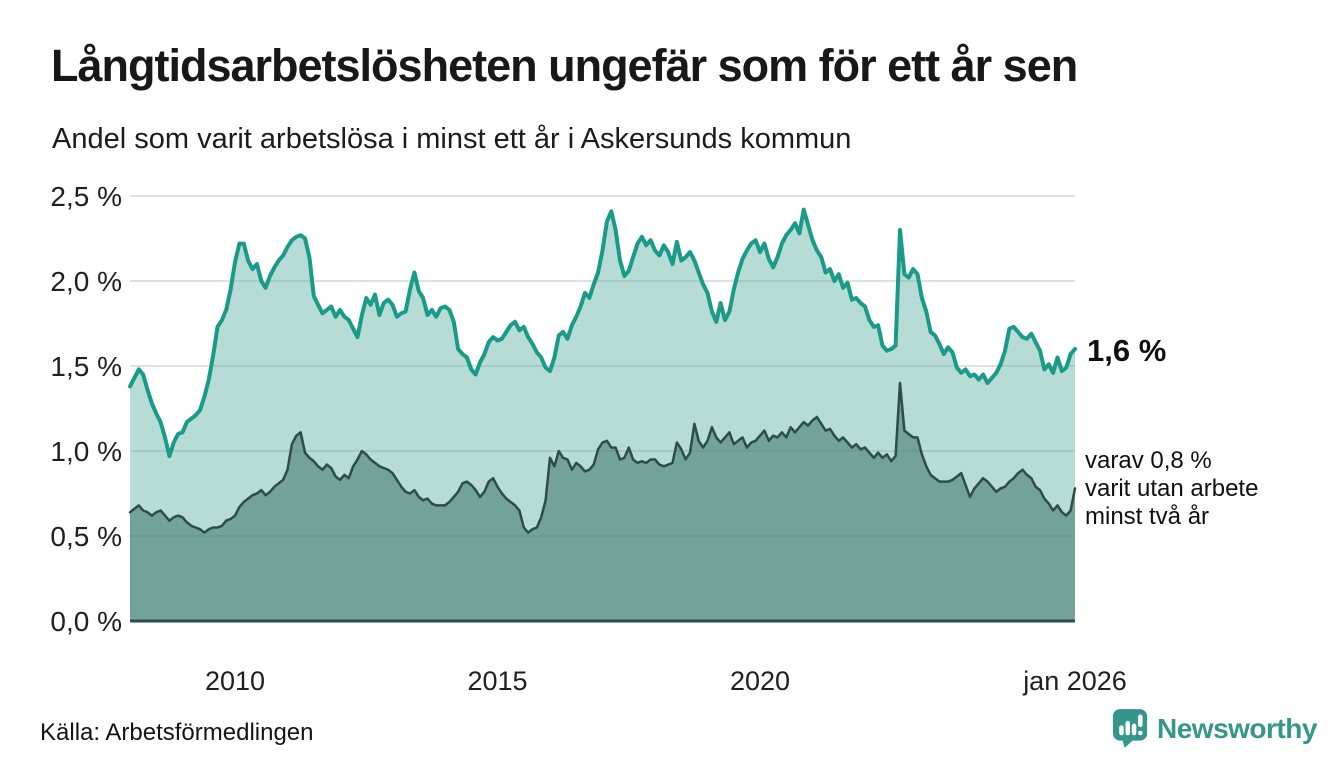 This screenshot has width=1340, height=780. I want to click on x-axis-label: 2020, so click(760, 681).